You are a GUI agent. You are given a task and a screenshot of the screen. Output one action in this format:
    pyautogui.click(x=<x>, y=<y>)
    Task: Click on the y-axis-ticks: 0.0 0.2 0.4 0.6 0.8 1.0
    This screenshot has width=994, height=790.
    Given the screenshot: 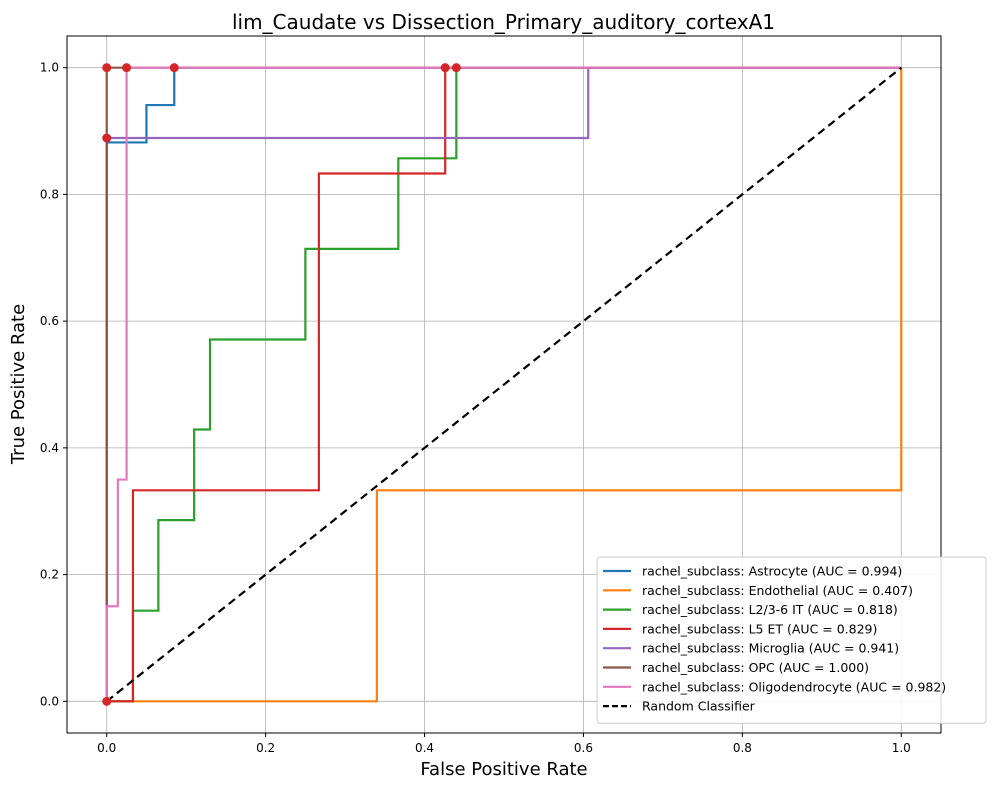 What is the action you would take?
    pyautogui.click(x=53, y=384)
    